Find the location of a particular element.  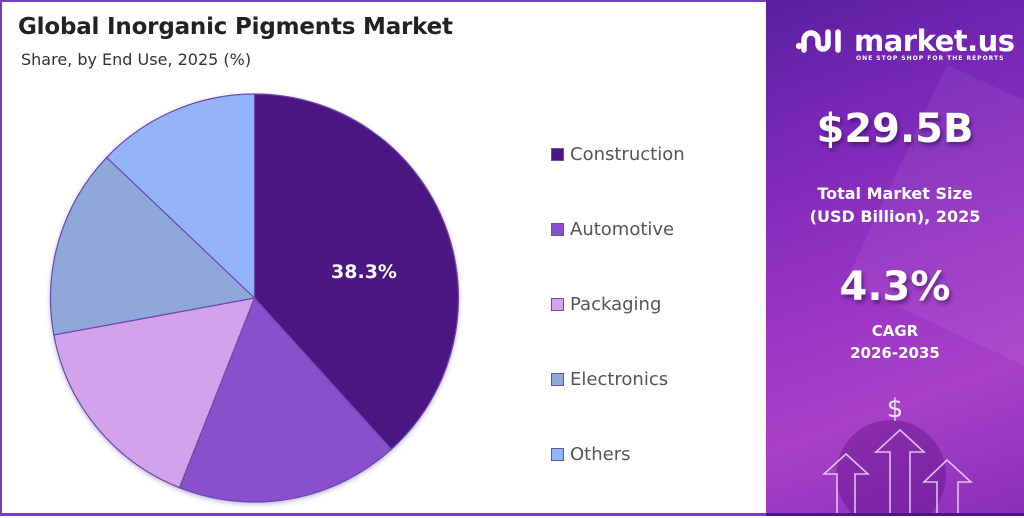

dollar-icon: $ is located at coordinates (895, 409).